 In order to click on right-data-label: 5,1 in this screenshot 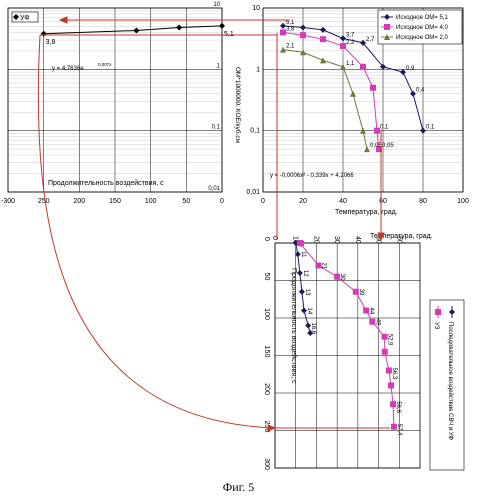, I will do `click(290, 23)`.